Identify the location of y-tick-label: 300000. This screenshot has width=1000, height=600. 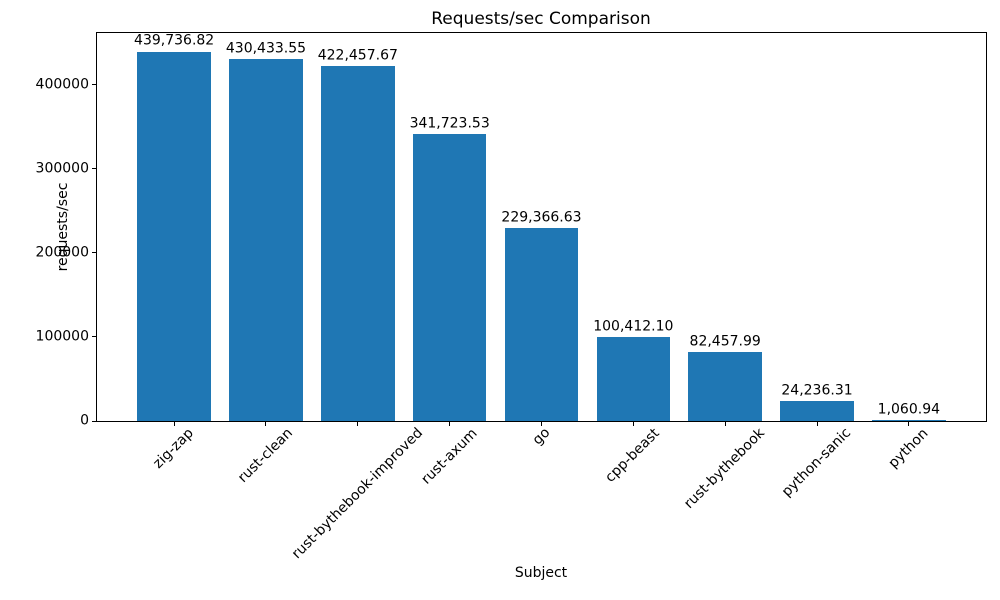
(62, 168).